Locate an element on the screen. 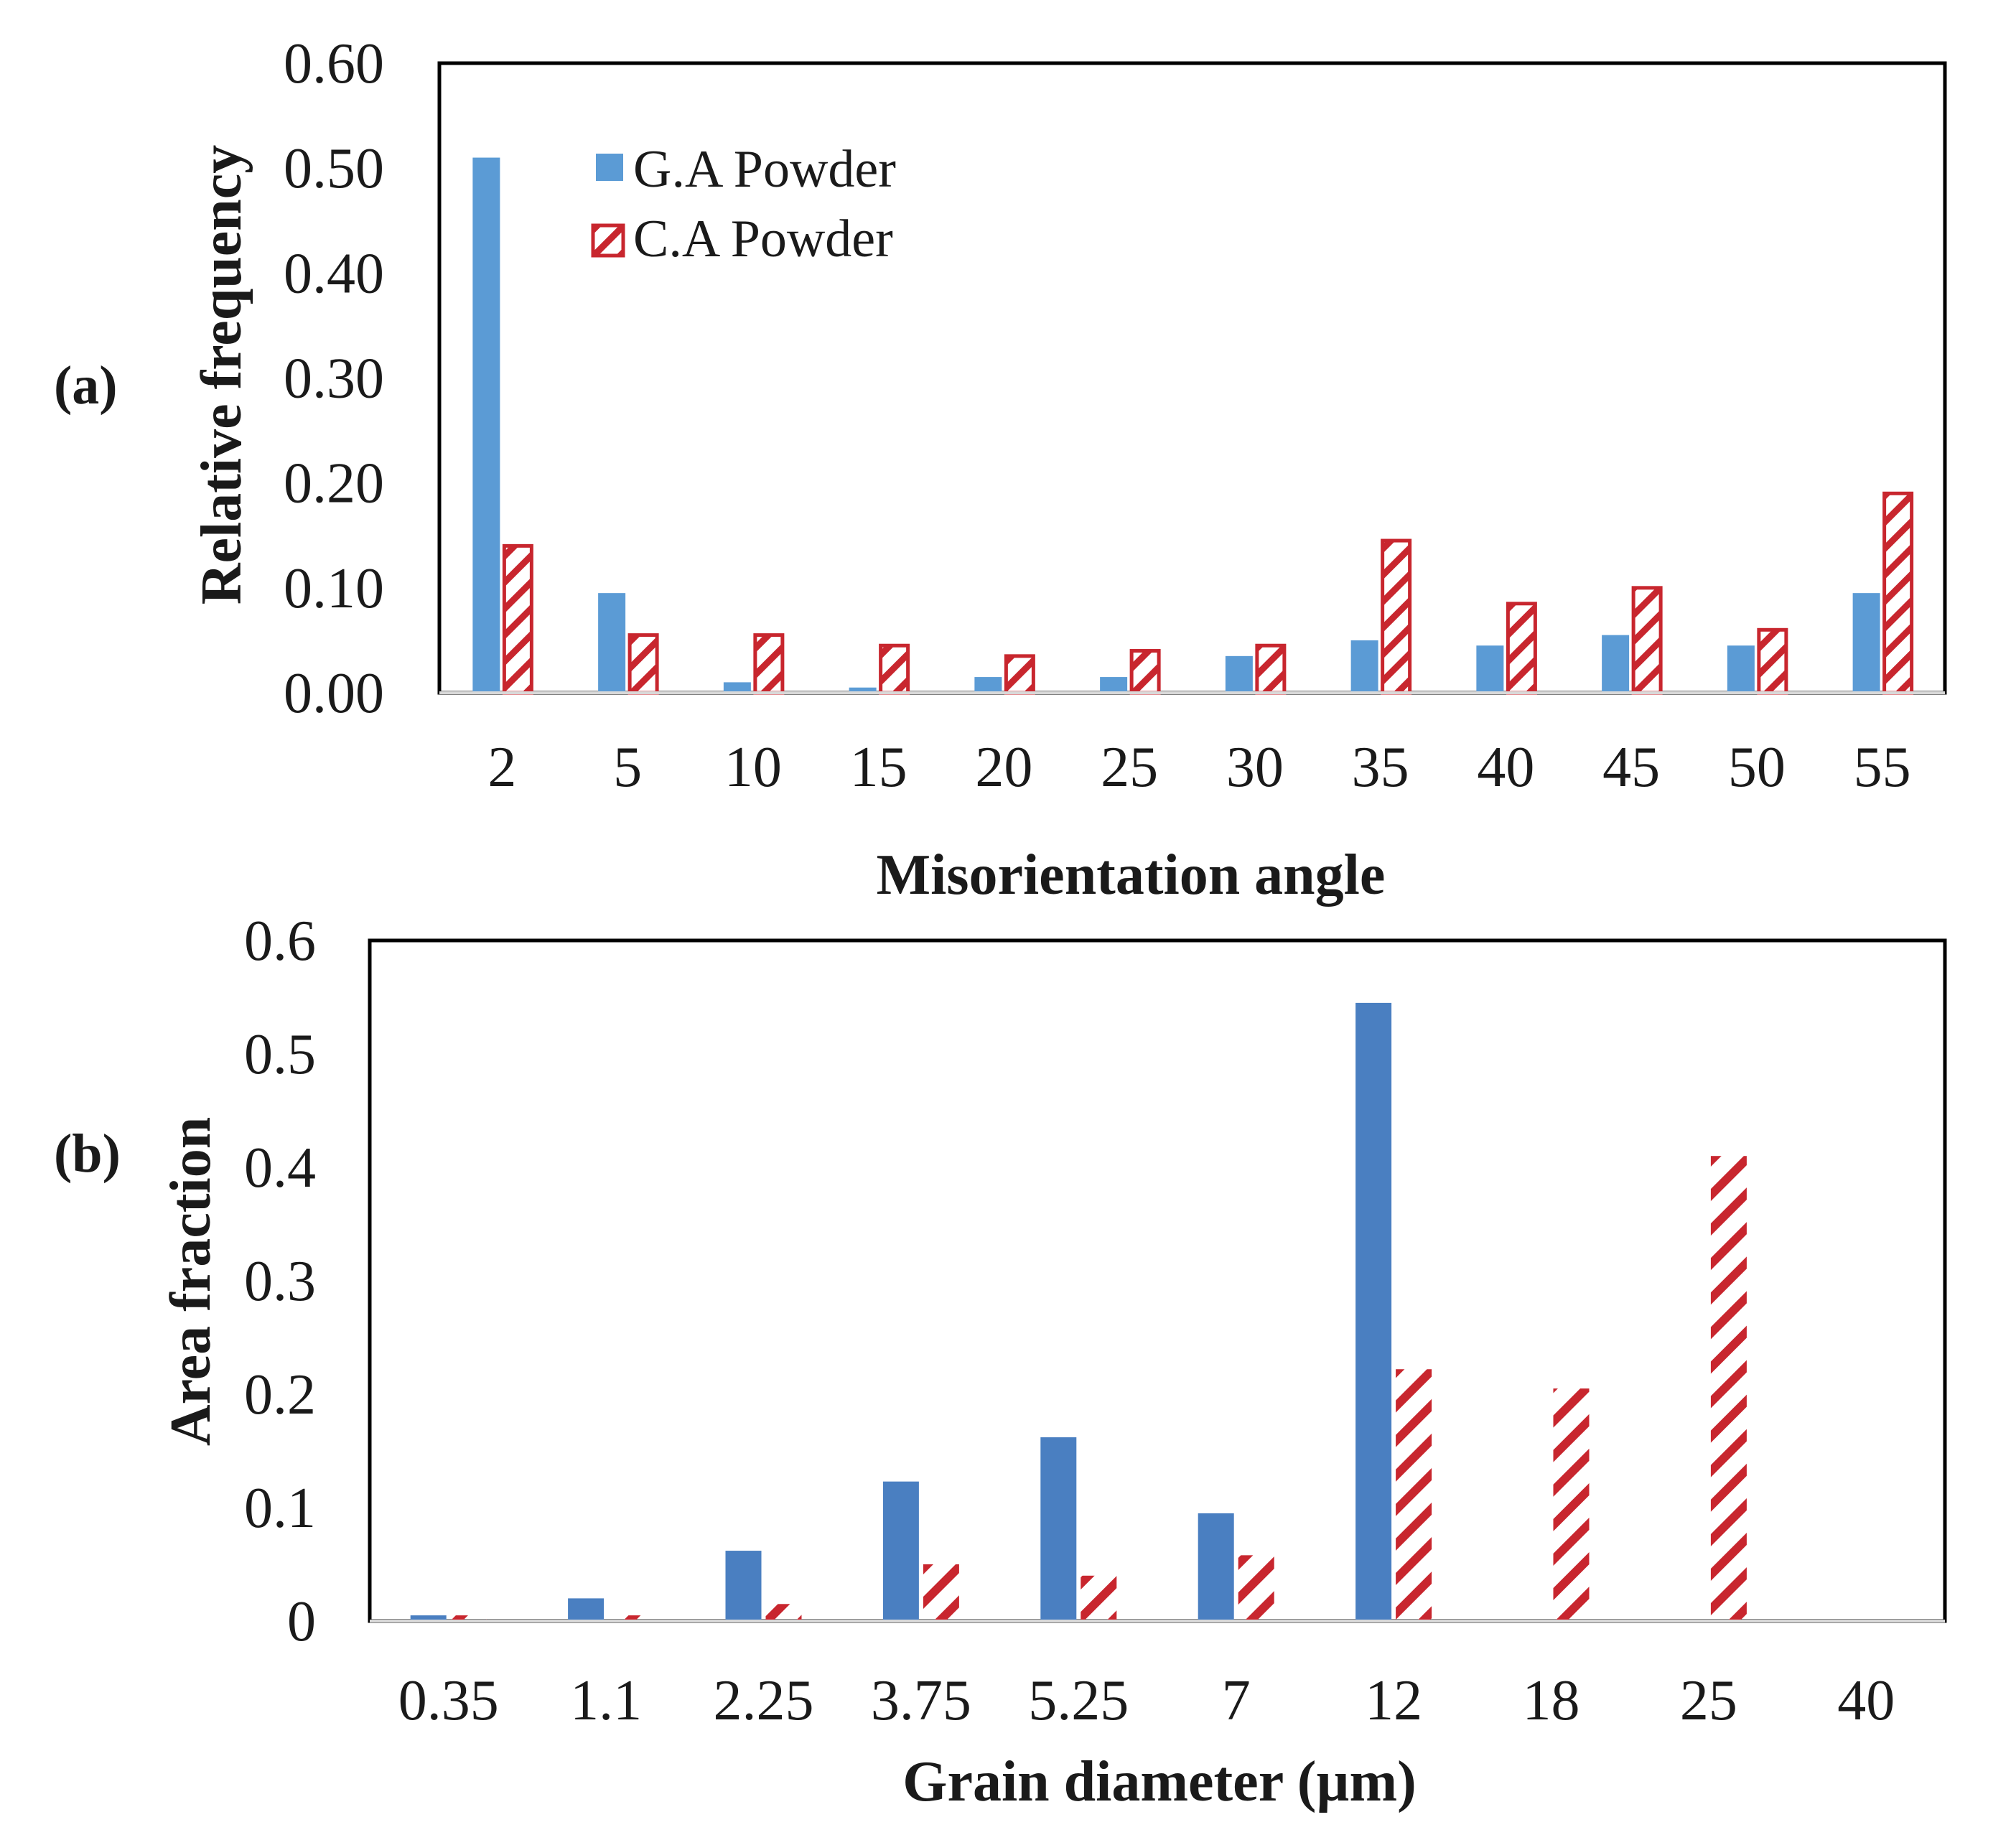  x-tick-label: 35 is located at coordinates (1380, 767).